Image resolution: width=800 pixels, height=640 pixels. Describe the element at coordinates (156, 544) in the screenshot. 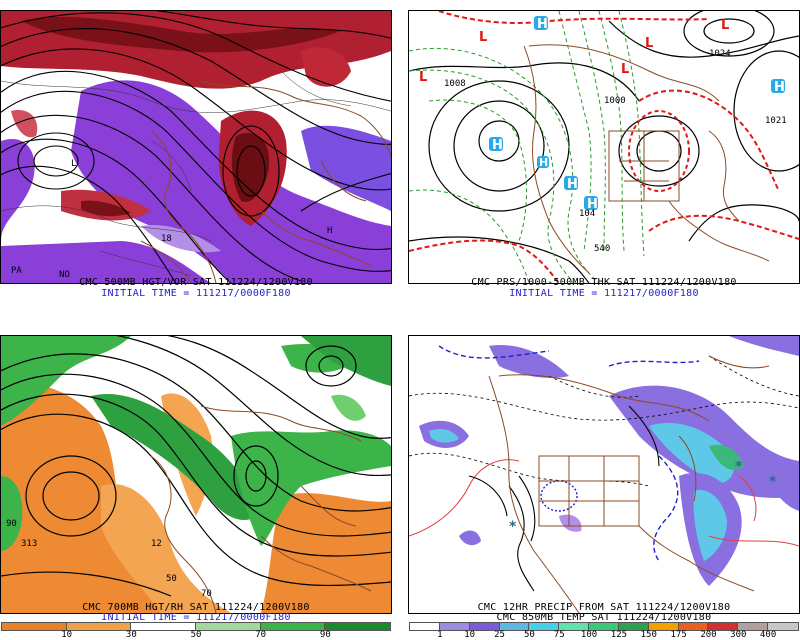

I see `map-label: 12` at that location.